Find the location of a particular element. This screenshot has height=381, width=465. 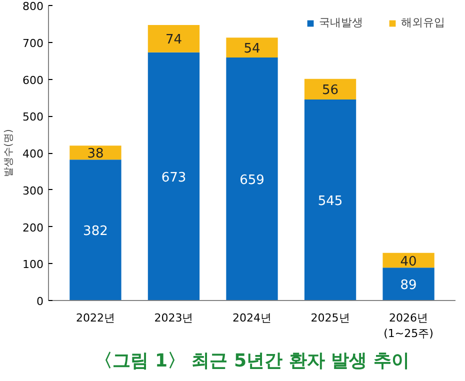

data-label: 382 is located at coordinates (95, 232).